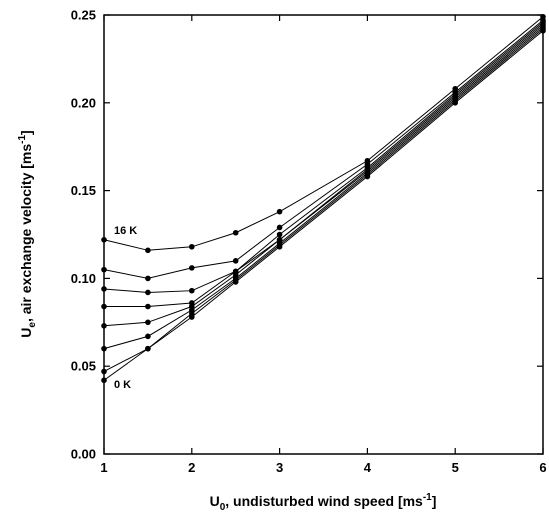  Describe the element at coordinates (22, 139) in the screenshot. I see `y-axis-label-sup: -1` at that location.